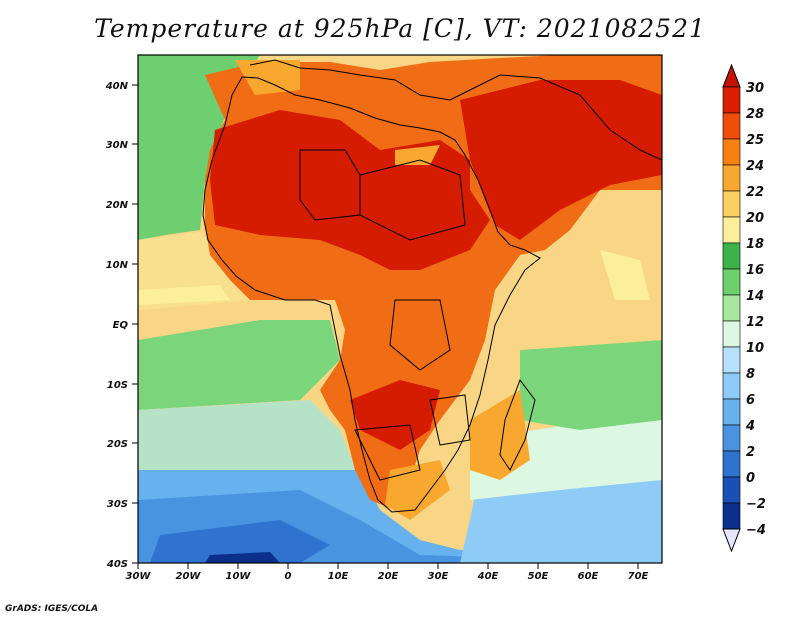  What do you see at coordinates (117, 205) in the screenshot?
I see `lat-label: 20N` at bounding box center [117, 205].